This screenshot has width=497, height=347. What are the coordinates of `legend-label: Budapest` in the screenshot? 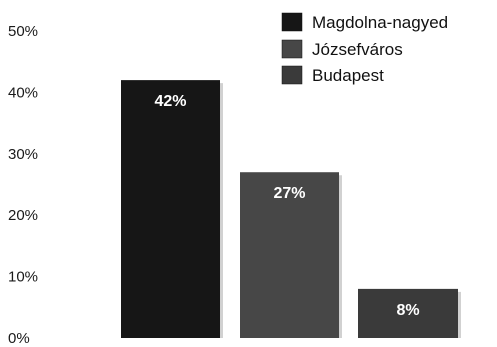 It's located at (348, 75).